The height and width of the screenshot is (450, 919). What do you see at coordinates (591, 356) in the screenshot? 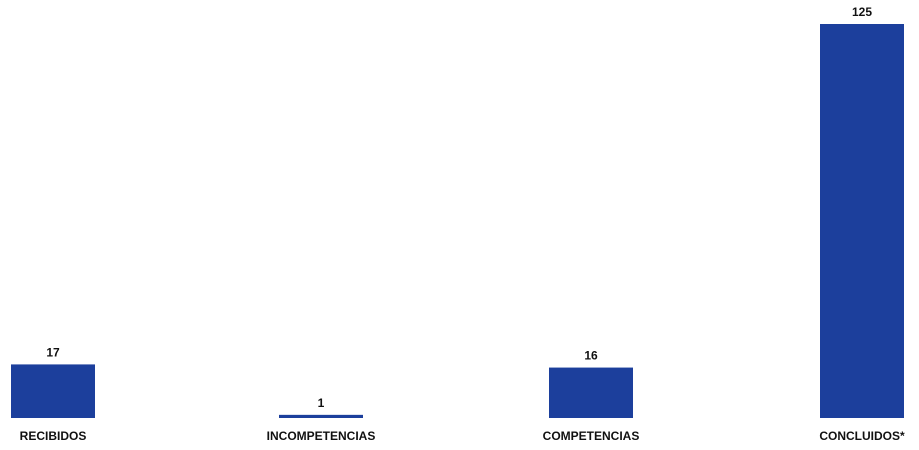
I see `data-label: 16` at bounding box center [591, 356].